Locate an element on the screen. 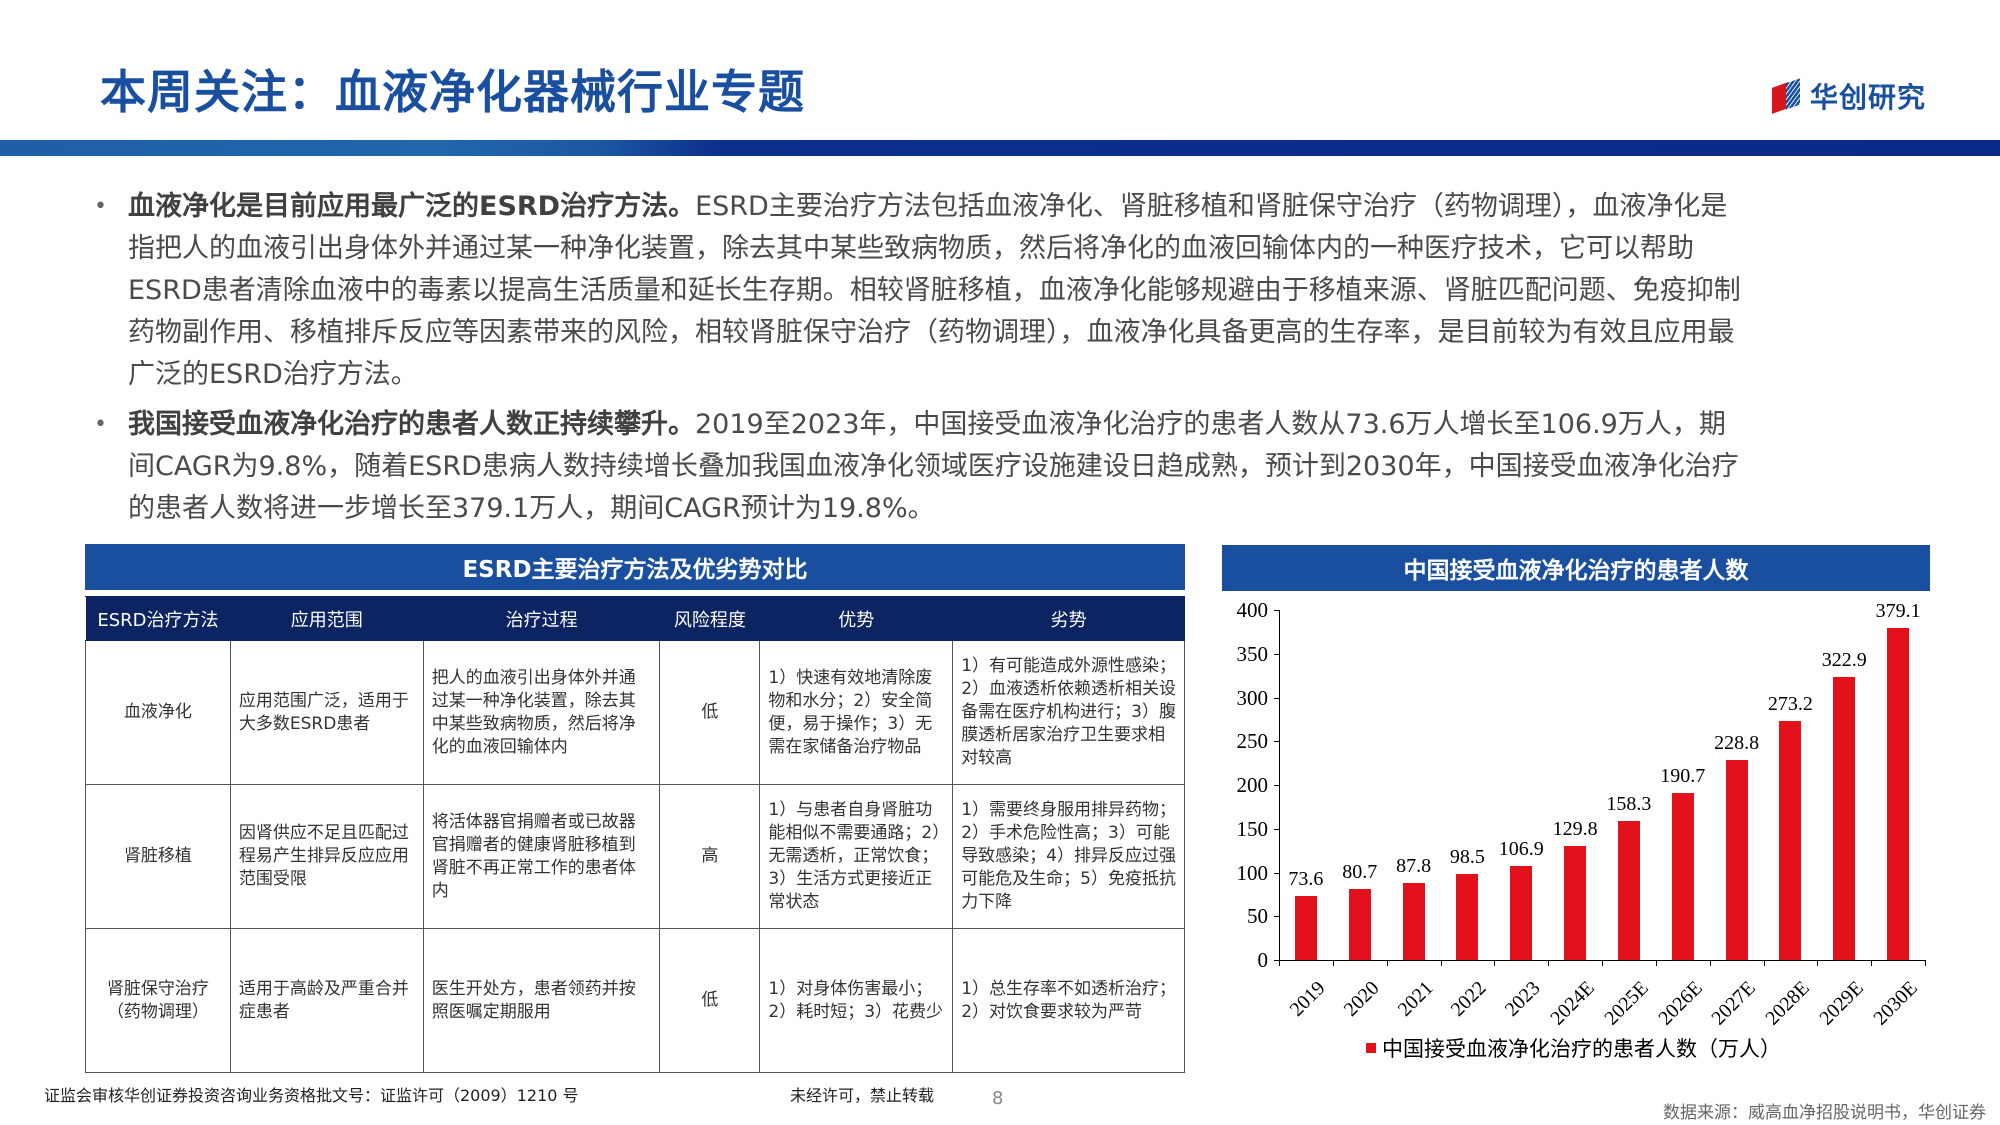 Image resolution: width=2000 pixels, height=1125 pixels. y-tick-label: 250 is located at coordinates (1252, 741).